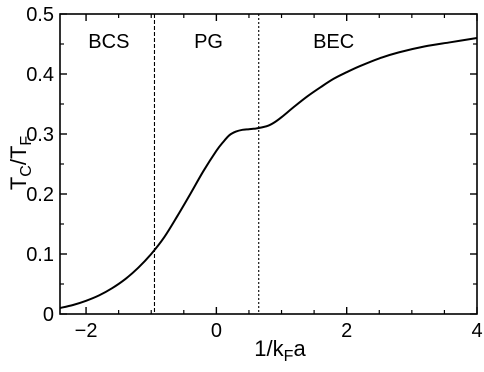 The height and width of the screenshot is (372, 484). Describe the element at coordinates (476, 331) in the screenshot. I see `x-tick-label: 4` at that location.